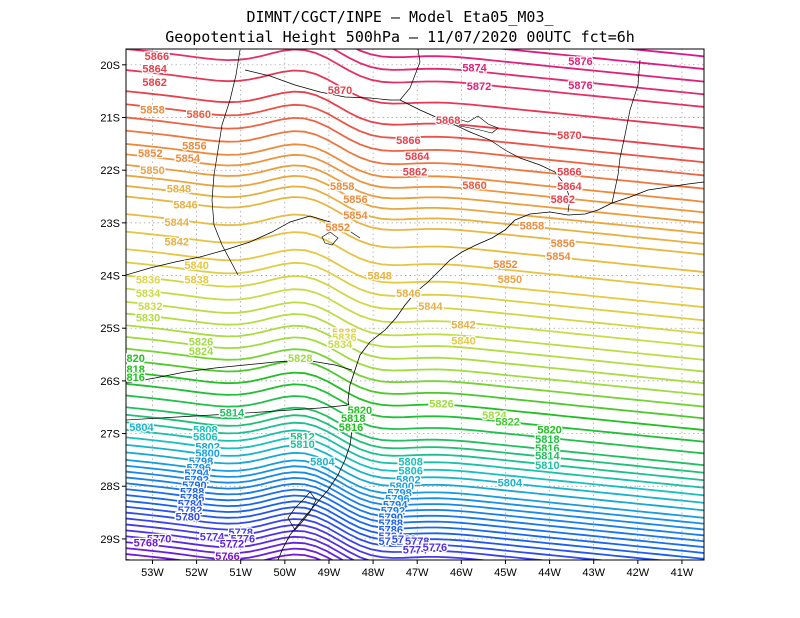 The image size is (800, 618). What do you see at coordinates (547, 440) in the screenshot?
I see `contour-label: 5818` at bounding box center [547, 440].